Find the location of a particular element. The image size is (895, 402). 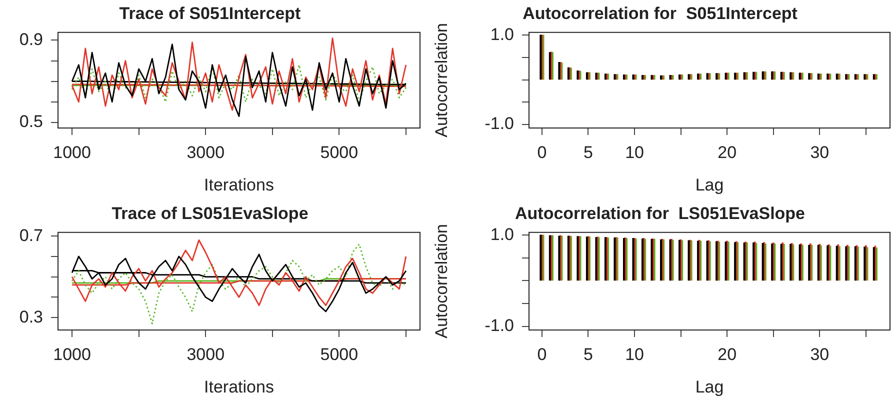

y-tick-label: 0.5 is located at coordinates (31, 122).